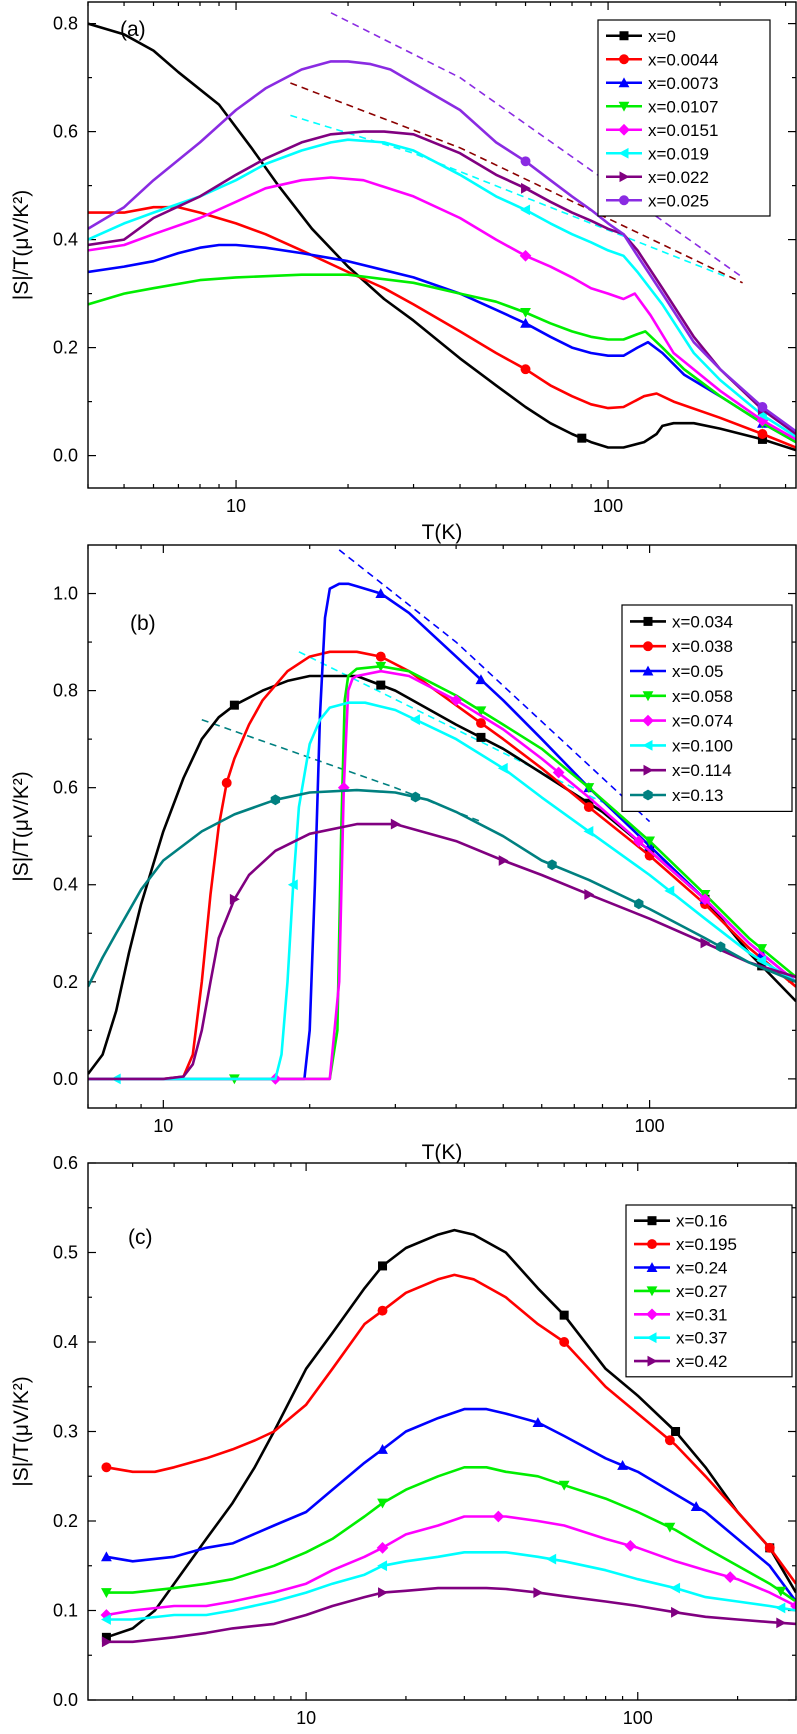 Image resolution: width=797 pixels, height=1734 pixels. I want to click on legend-entry: x=0.27, so click(702, 1291).